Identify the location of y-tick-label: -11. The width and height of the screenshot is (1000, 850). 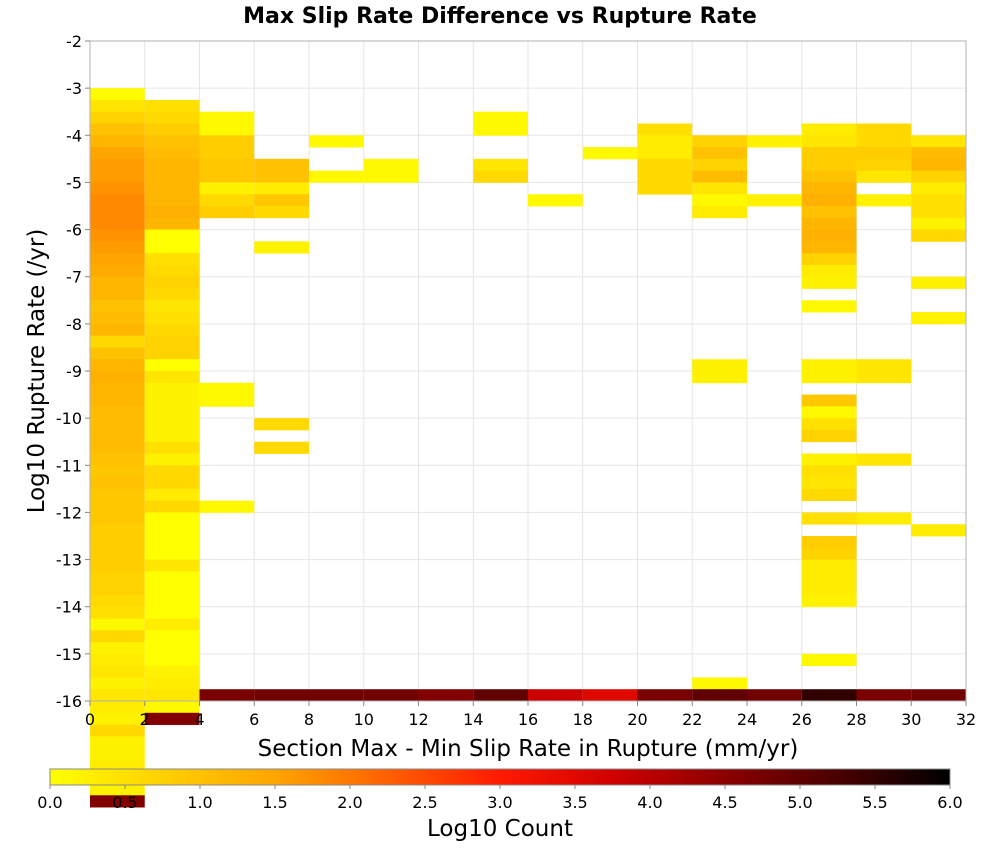
(69, 465).